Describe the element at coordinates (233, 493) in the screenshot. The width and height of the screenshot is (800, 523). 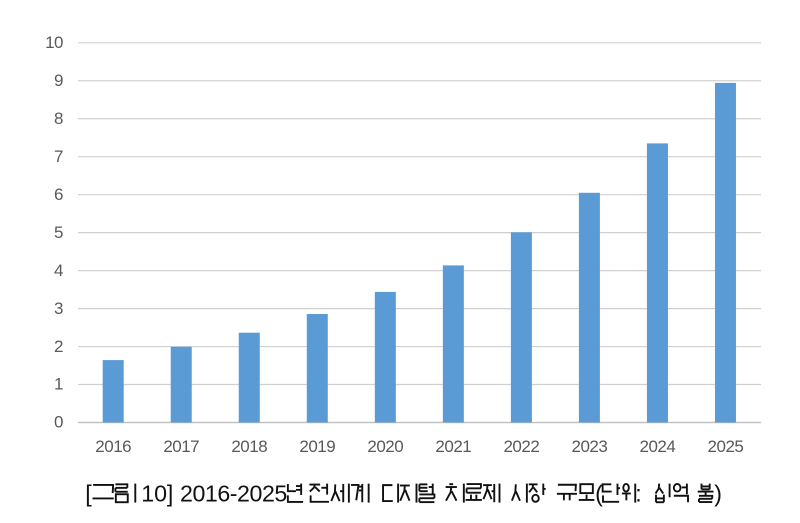
I see `svg-text: 2016-2025` at that location.